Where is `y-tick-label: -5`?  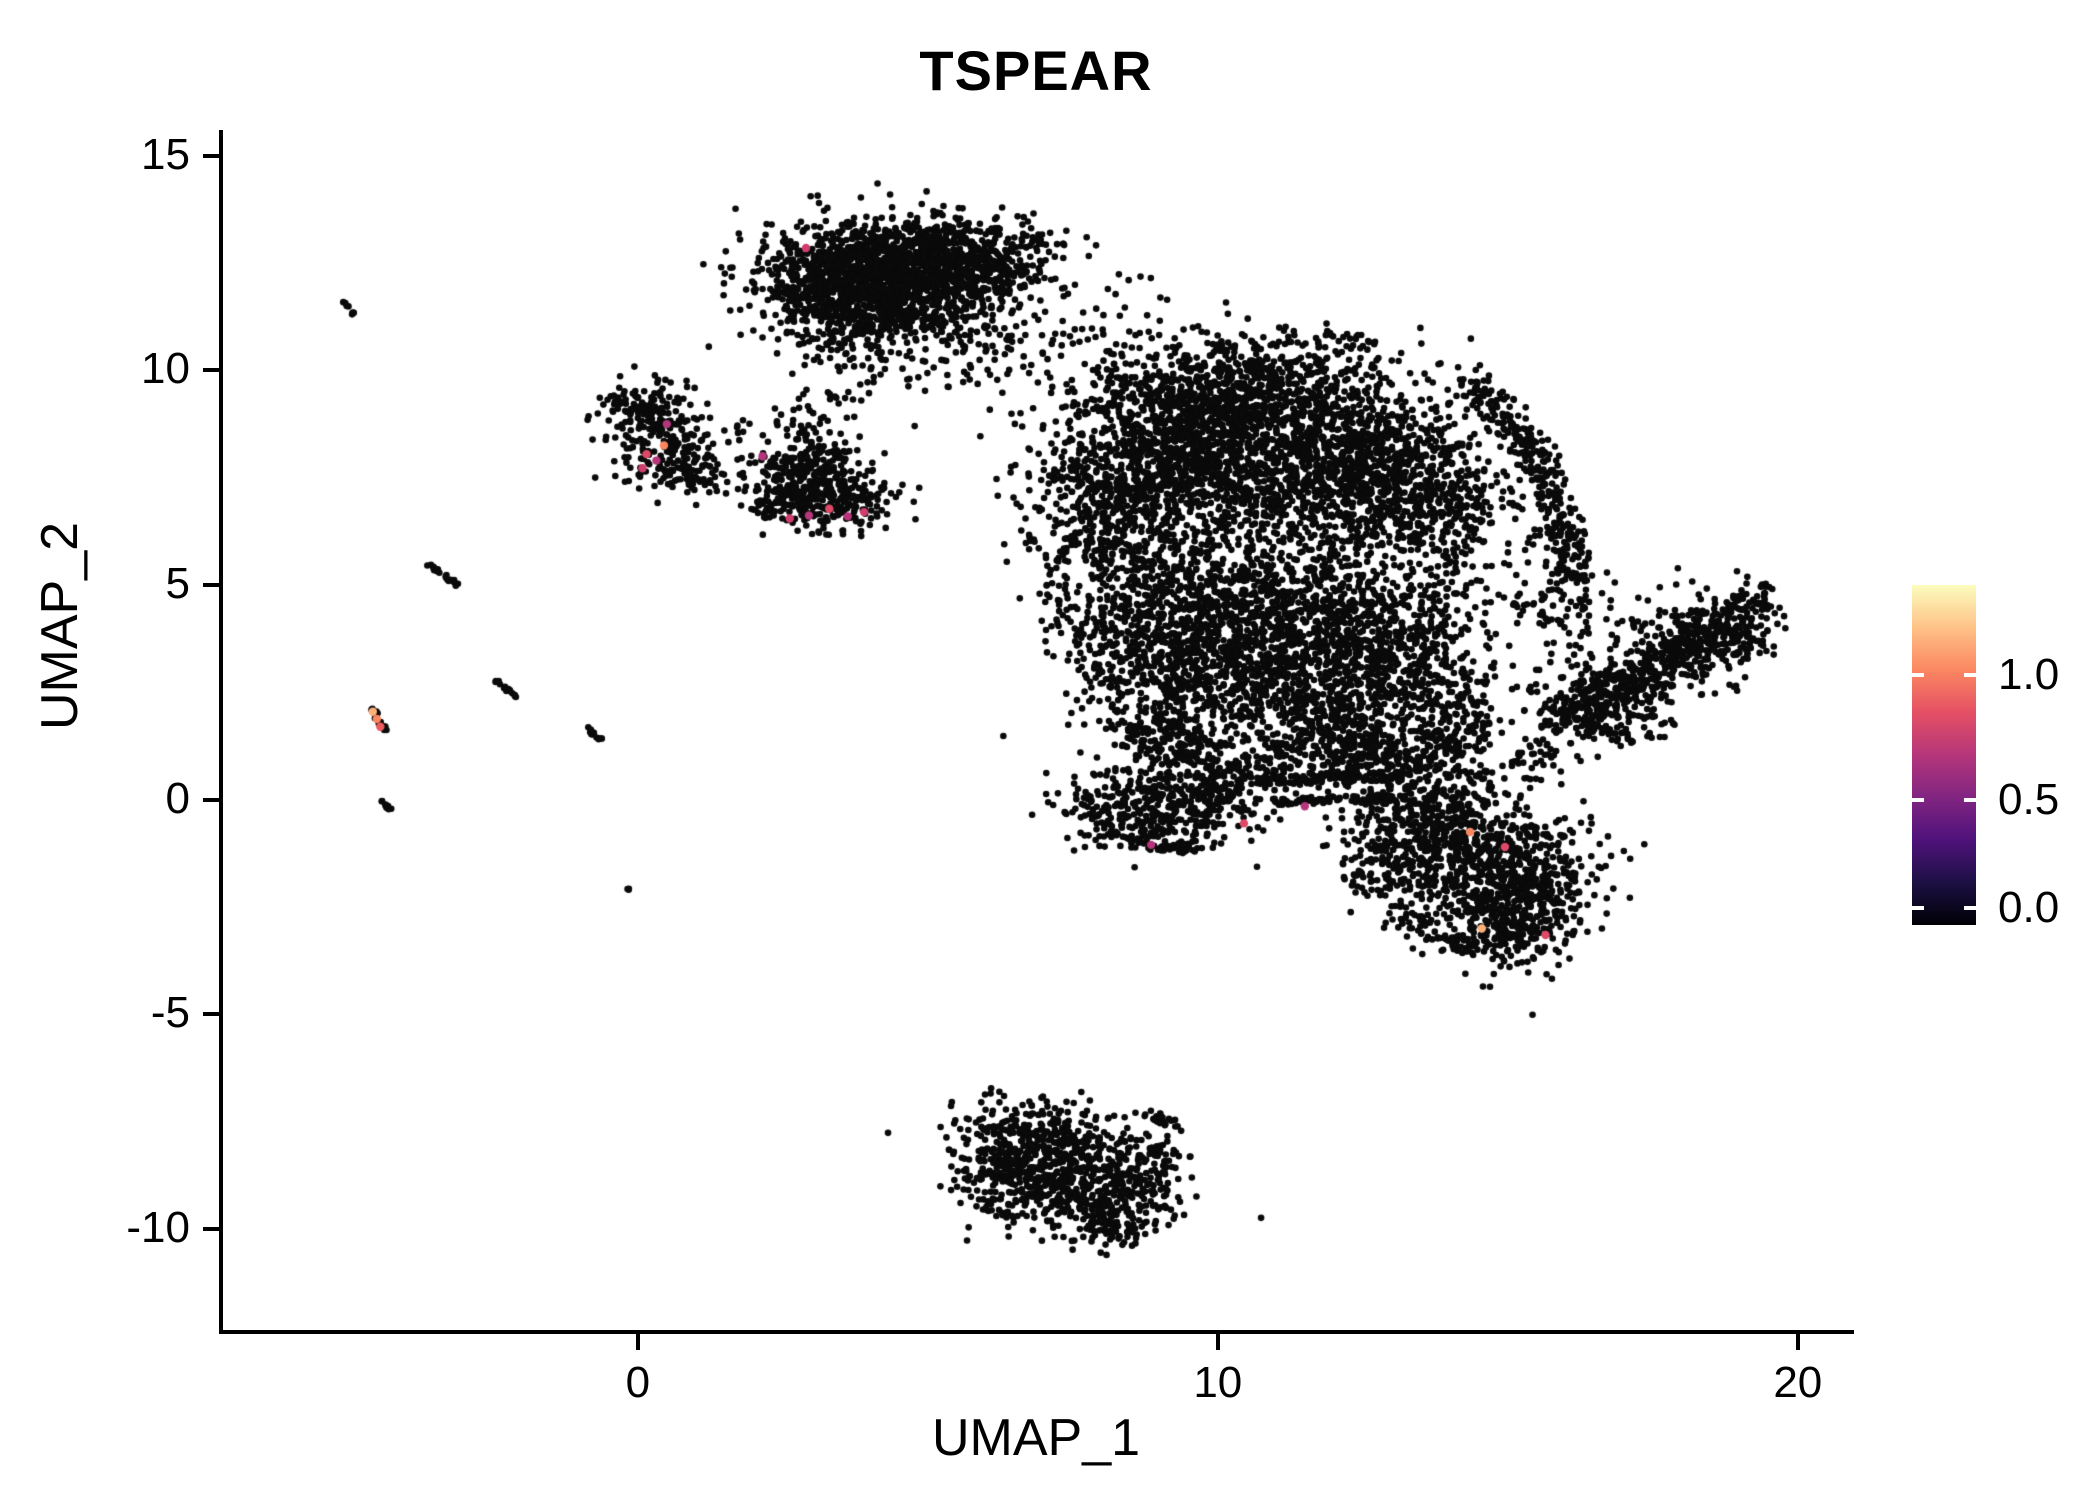
y-tick-label: -5 is located at coordinates (170, 1013).